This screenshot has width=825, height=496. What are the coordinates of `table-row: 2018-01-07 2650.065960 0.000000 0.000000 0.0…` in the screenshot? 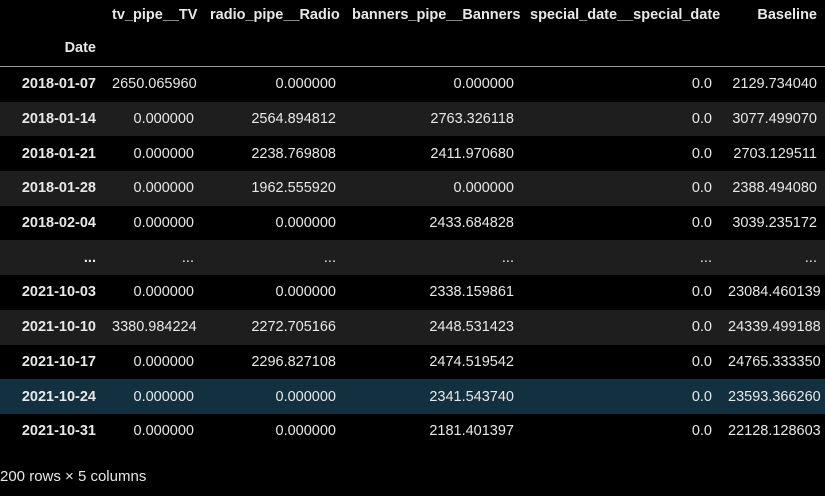 It's located at (412, 84).